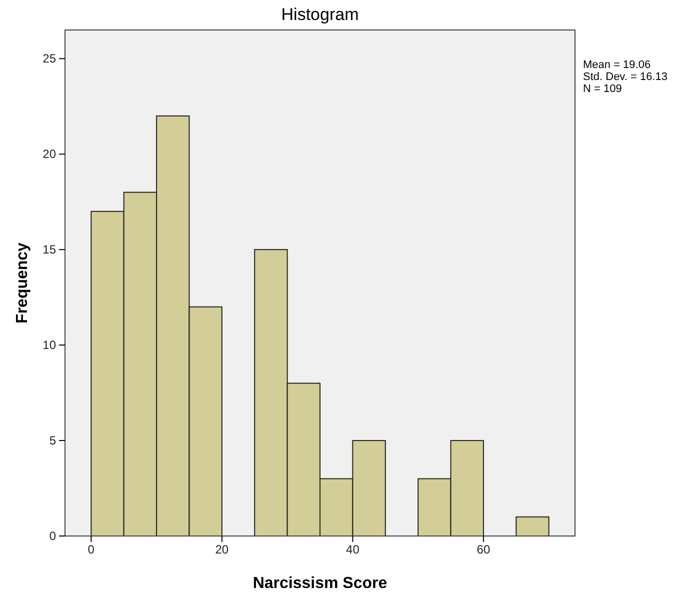 The width and height of the screenshot is (688, 596). I want to click on y-tick-label: 25, so click(49, 58).